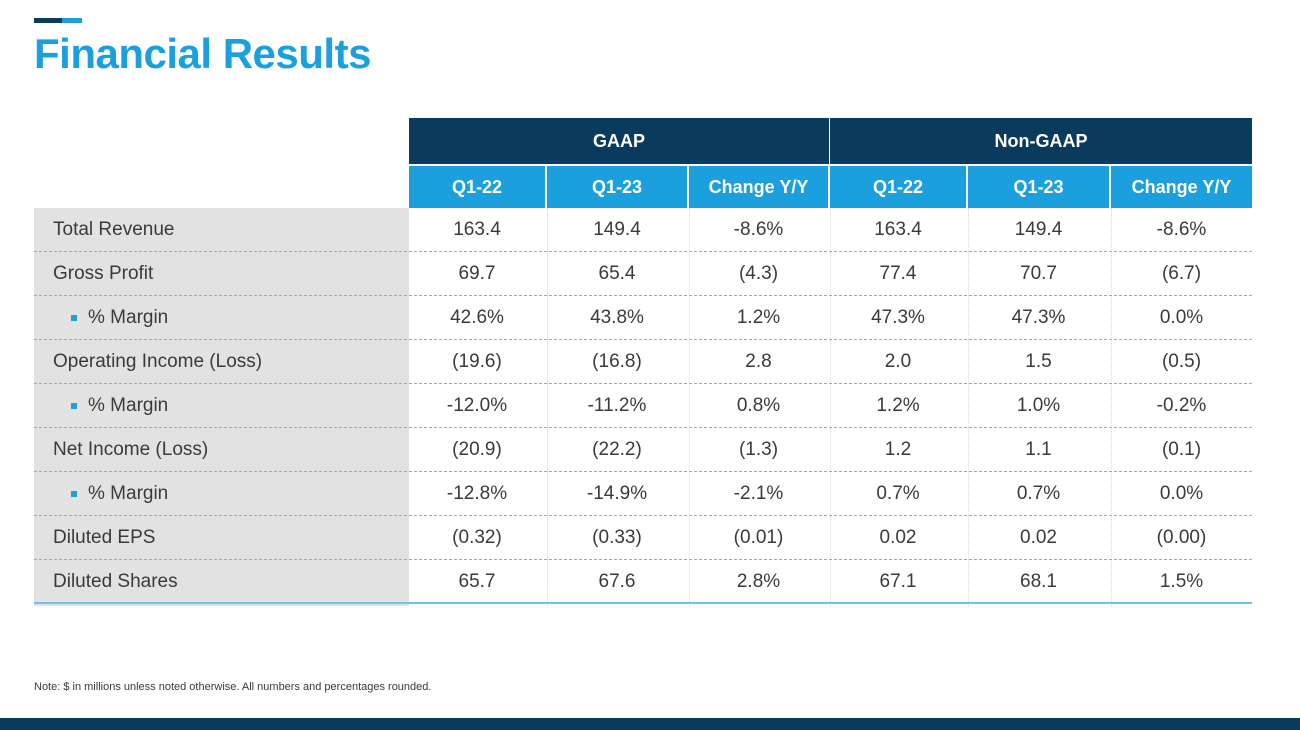  I want to click on value-cell: (4.3), so click(758, 273).